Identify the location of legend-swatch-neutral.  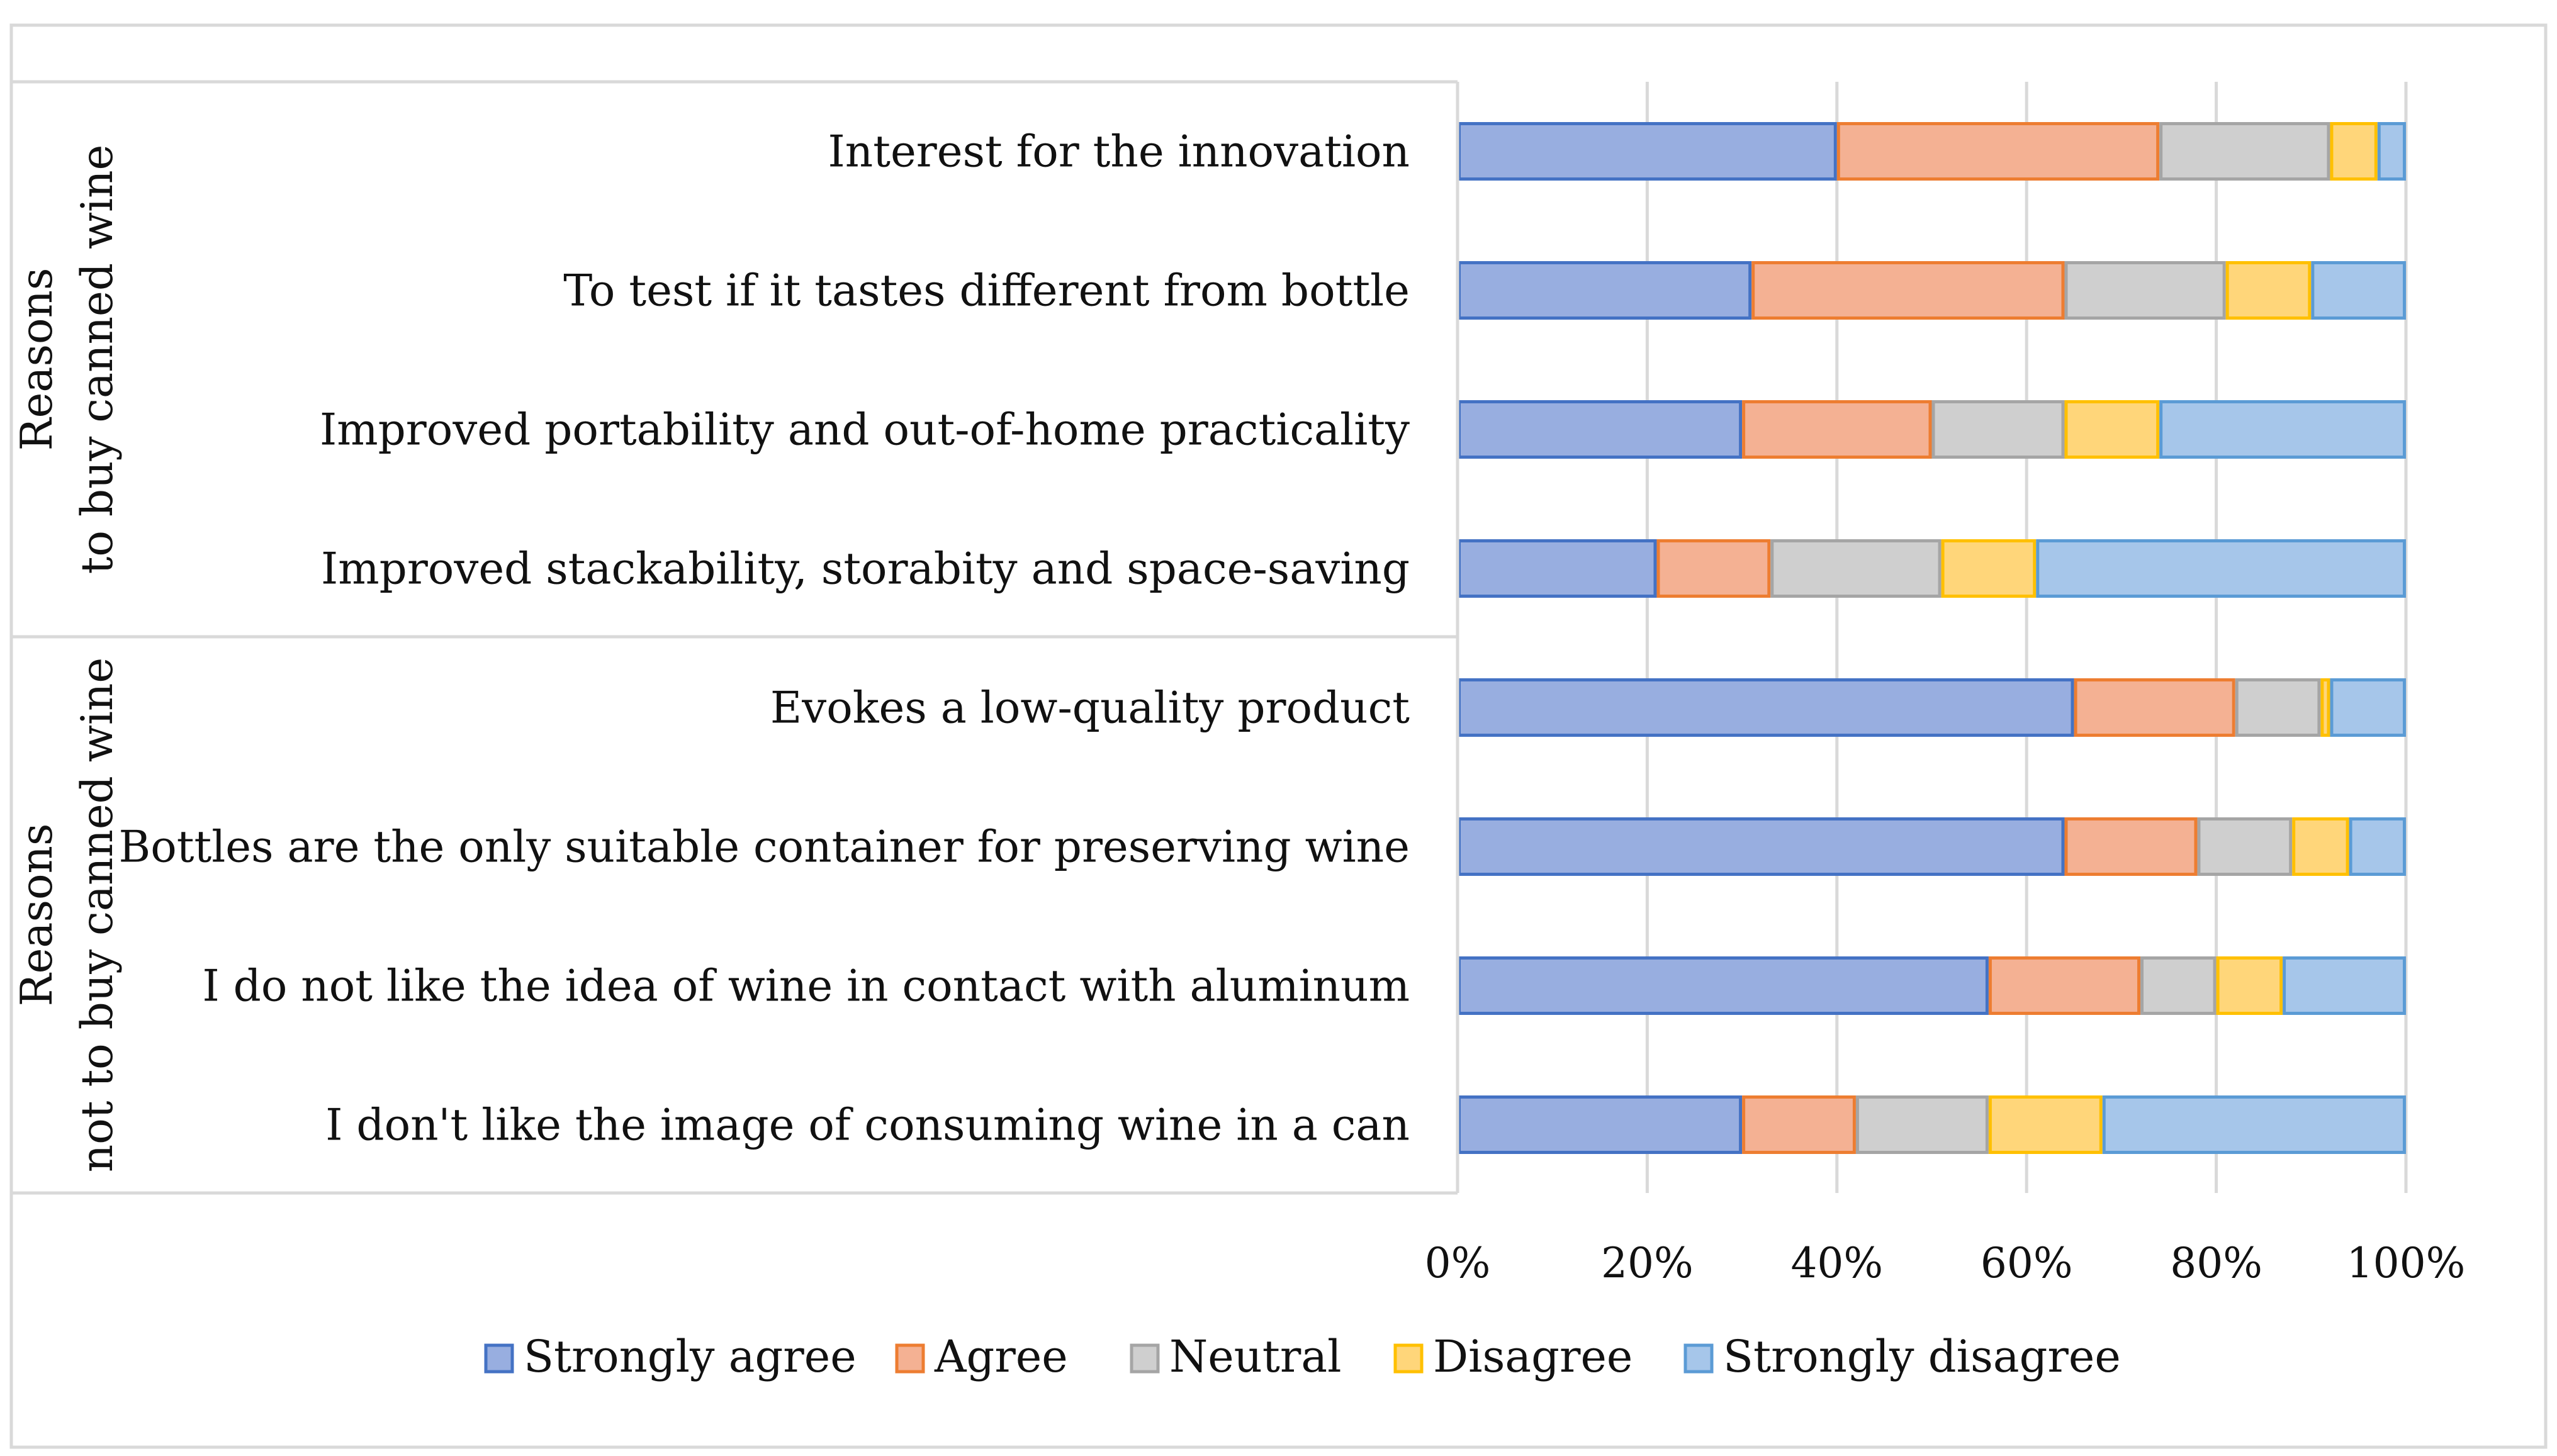
(1145, 1358).